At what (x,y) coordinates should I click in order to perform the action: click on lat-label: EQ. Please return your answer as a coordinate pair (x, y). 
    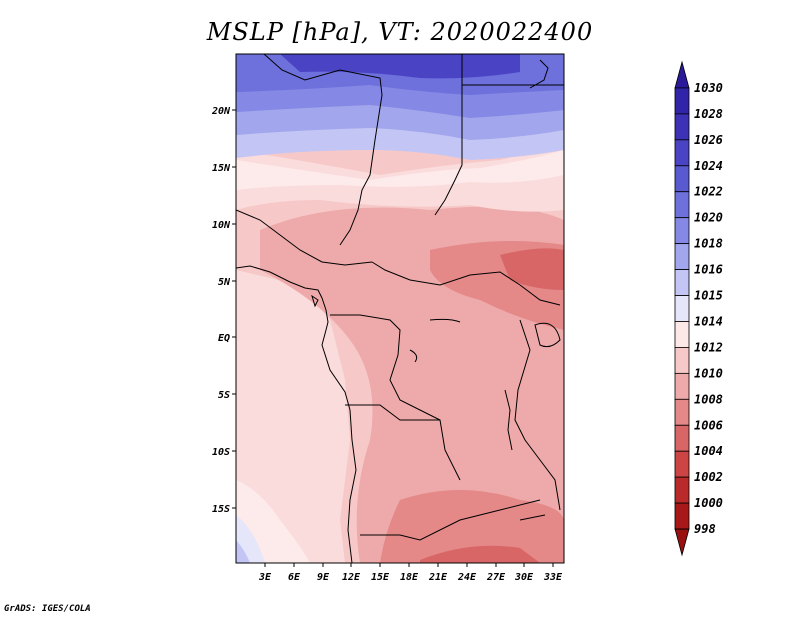
    Looking at the image, I should click on (224, 338).